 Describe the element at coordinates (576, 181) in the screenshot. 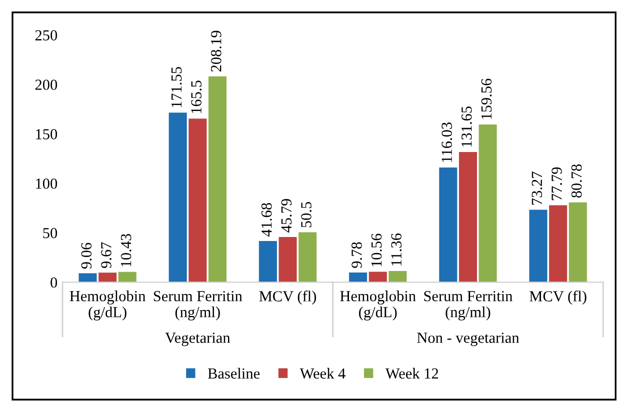

I see `data-label: 80.78` at that location.